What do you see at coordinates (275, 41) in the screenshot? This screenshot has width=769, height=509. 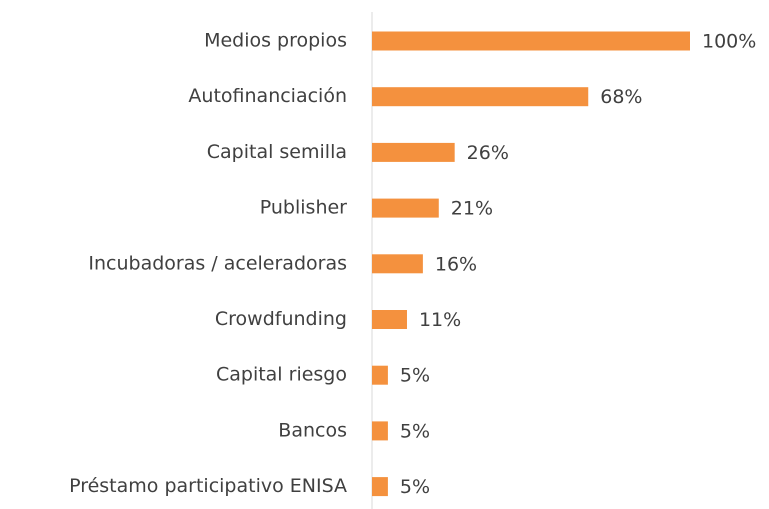 I see `category-label: Medios propios` at bounding box center [275, 41].